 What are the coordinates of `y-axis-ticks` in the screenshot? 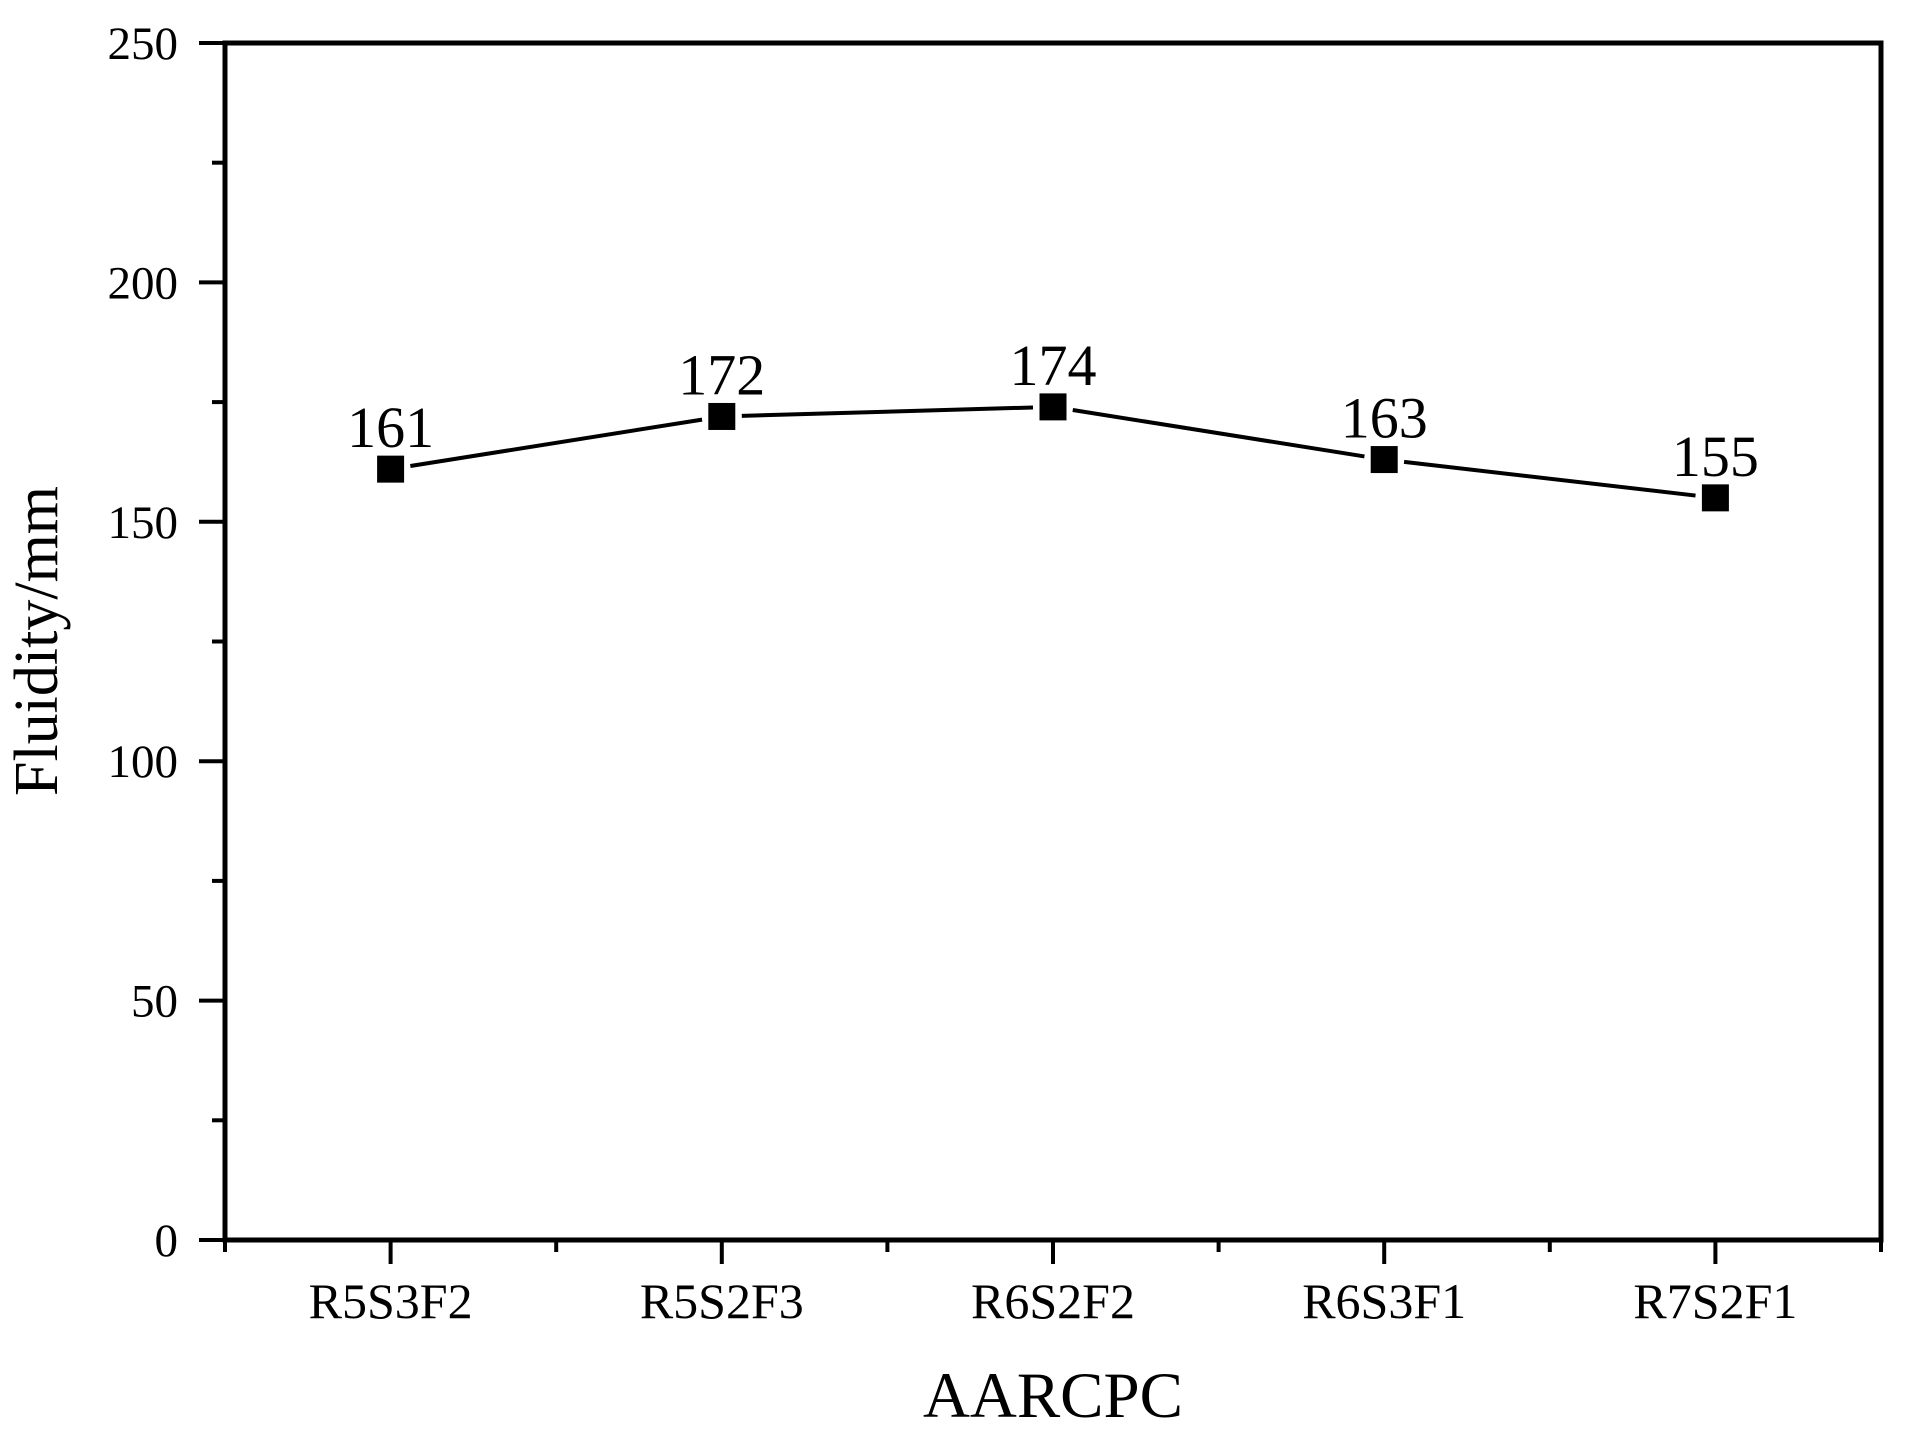 It's located at (212, 641).